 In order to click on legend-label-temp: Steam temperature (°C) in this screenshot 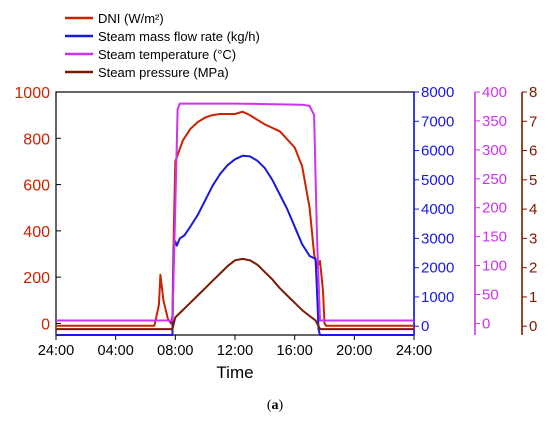, I will do `click(167, 54)`.